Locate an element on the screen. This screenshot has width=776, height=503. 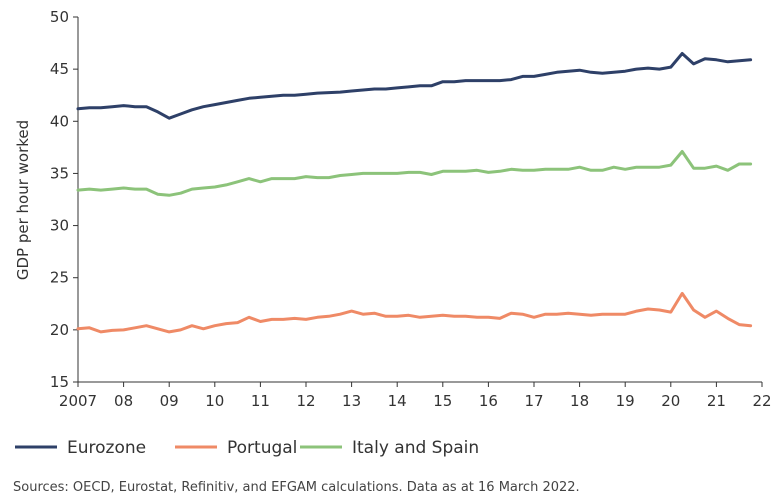
x-tick-label: 22 is located at coordinates (761, 401).